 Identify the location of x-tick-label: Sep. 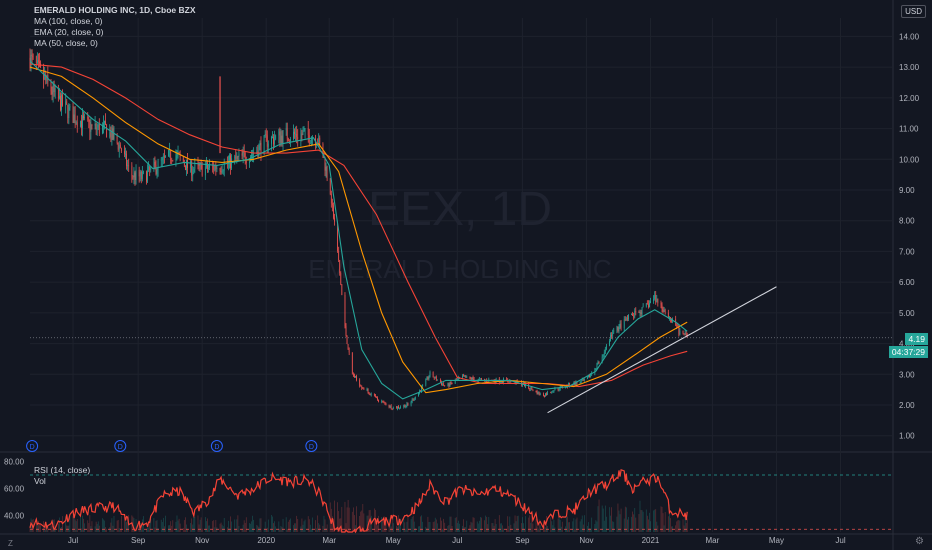
(138, 540).